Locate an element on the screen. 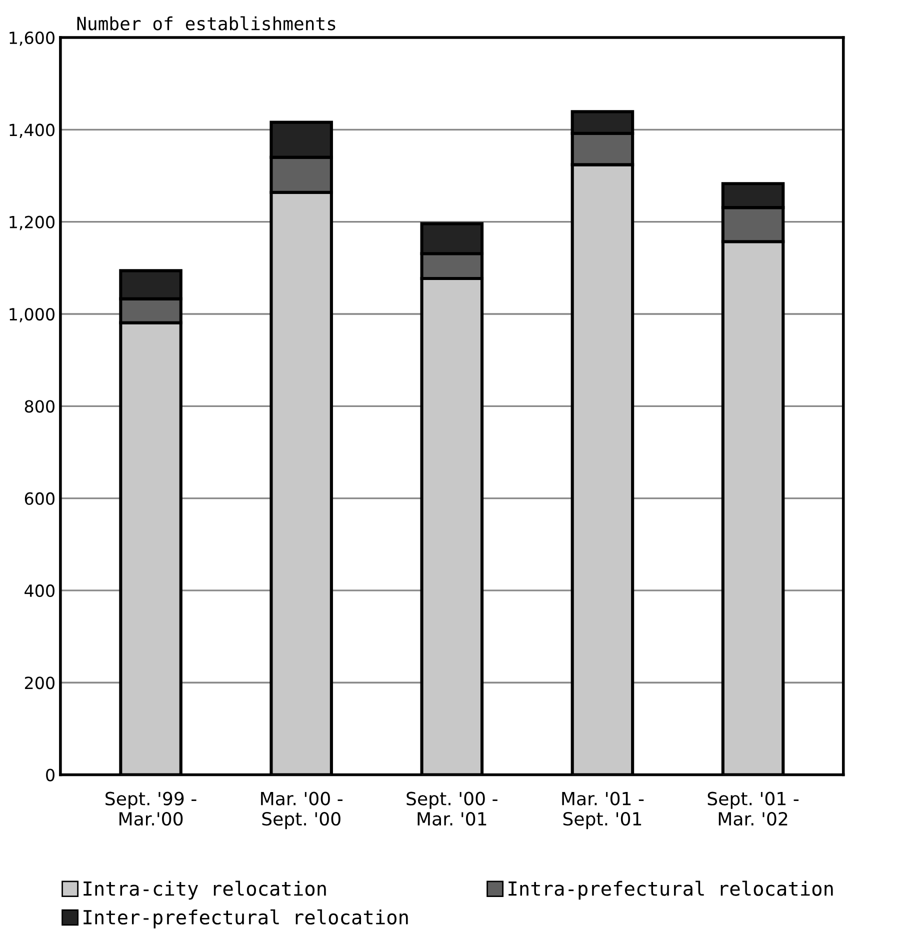 The width and height of the screenshot is (902, 938). y-tick-label: 1,000 is located at coordinates (32, 315).